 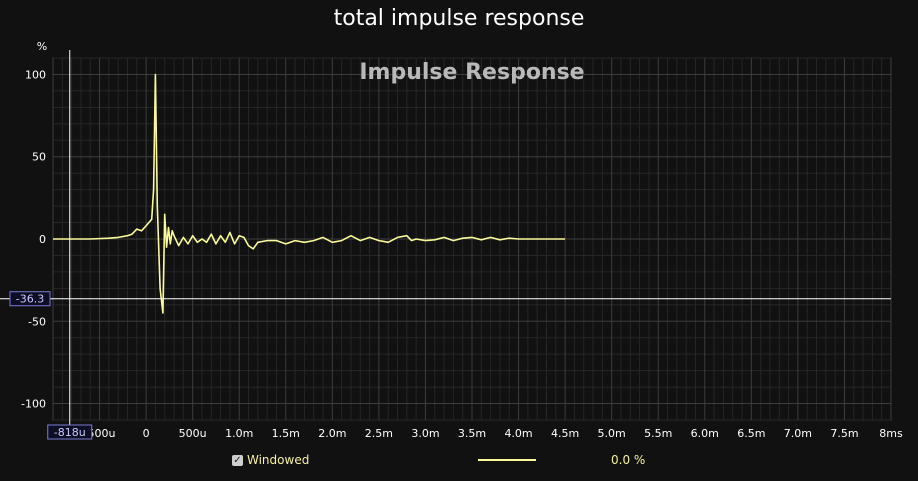 What do you see at coordinates (379, 433) in the screenshot?
I see `x-tick-label: 2.5m` at bounding box center [379, 433].